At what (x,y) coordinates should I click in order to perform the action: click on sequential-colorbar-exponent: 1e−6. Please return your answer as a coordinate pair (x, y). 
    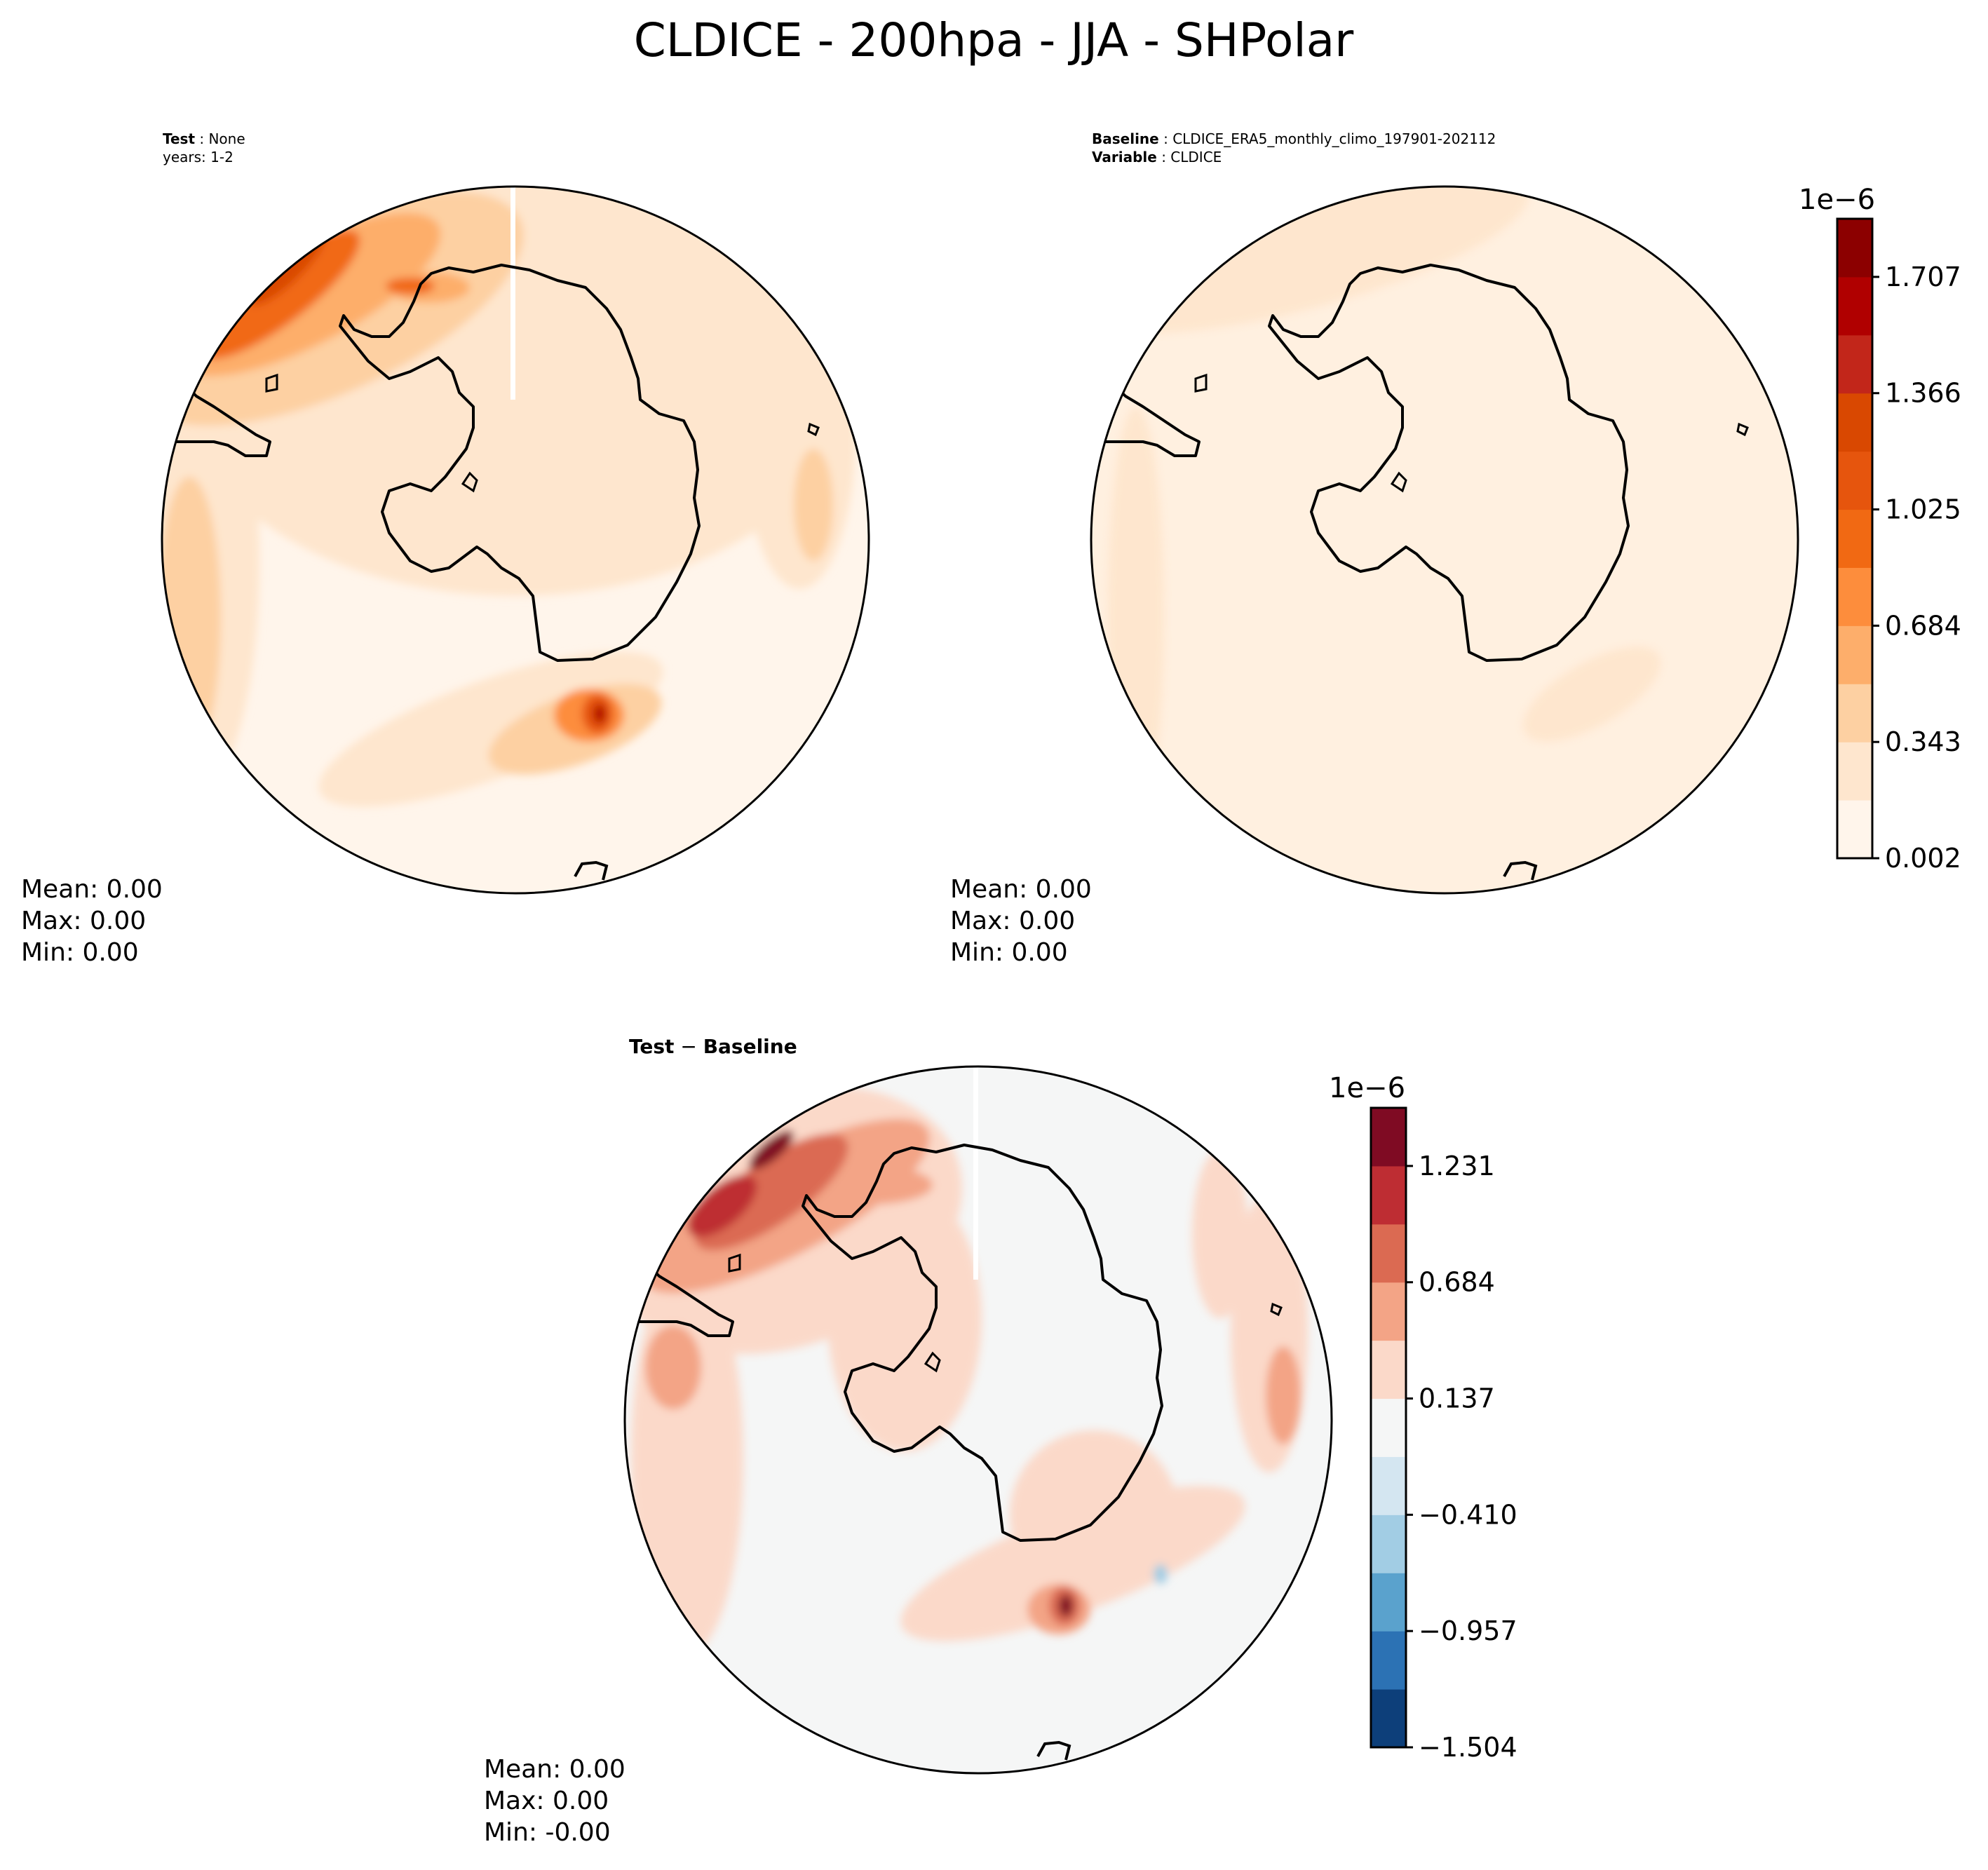
    Looking at the image, I should click on (1837, 200).